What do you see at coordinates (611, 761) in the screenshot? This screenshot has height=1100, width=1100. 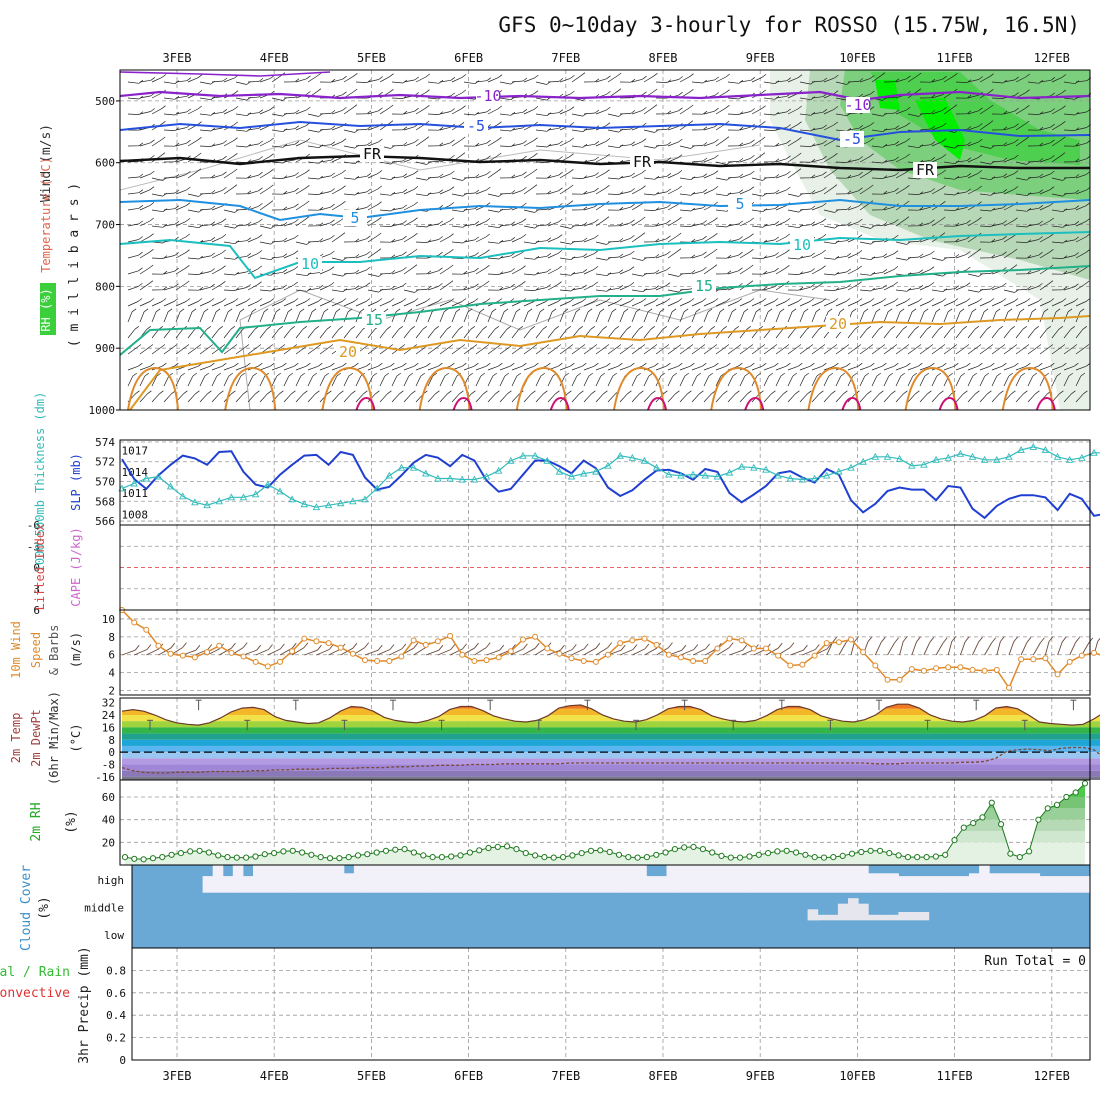 I see `temp-band` at bounding box center [611, 761].